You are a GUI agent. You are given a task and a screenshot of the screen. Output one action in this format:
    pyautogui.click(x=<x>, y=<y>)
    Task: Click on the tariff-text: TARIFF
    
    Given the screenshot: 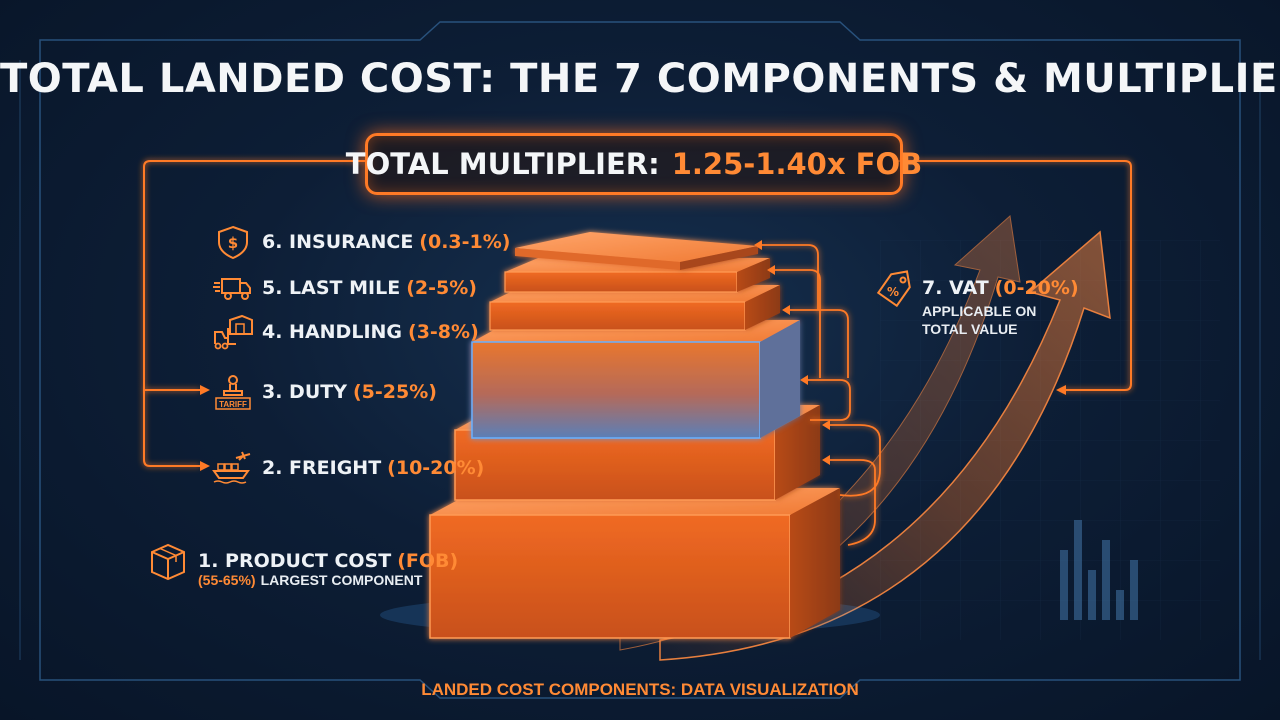 What is the action you would take?
    pyautogui.click(x=233, y=404)
    